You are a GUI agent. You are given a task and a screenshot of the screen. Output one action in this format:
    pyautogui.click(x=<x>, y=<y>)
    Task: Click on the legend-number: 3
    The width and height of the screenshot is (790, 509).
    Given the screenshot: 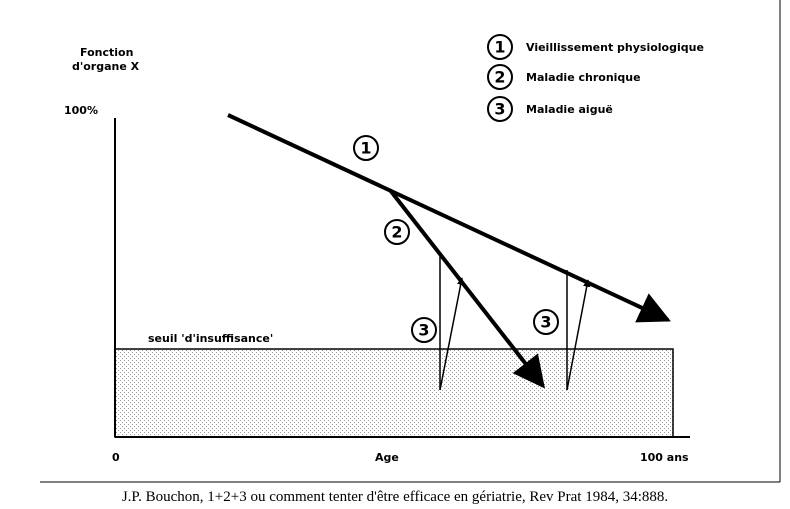 What is the action you would take?
    pyautogui.click(x=499, y=109)
    